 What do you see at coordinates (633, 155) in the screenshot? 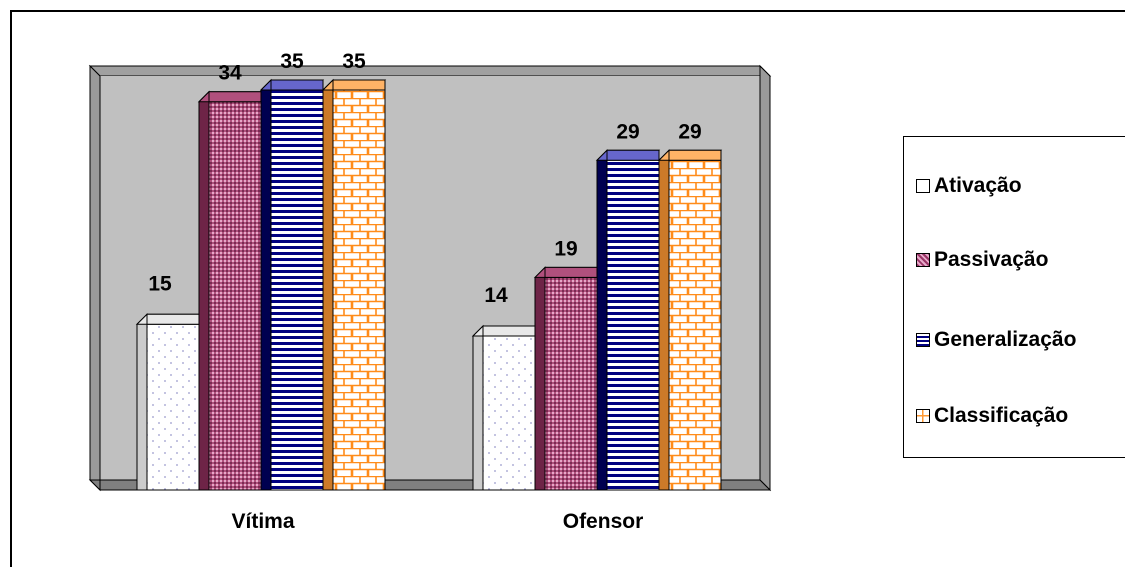
I see `bar-ofensor-generalização-cap` at bounding box center [633, 155].